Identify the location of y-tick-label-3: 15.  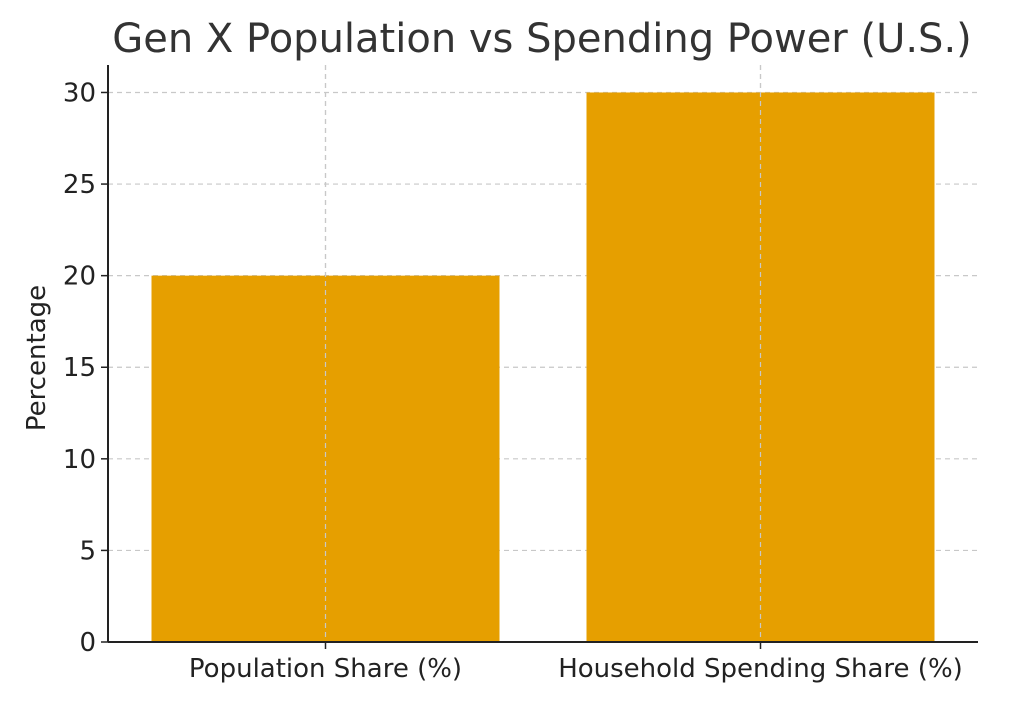
(79, 368).